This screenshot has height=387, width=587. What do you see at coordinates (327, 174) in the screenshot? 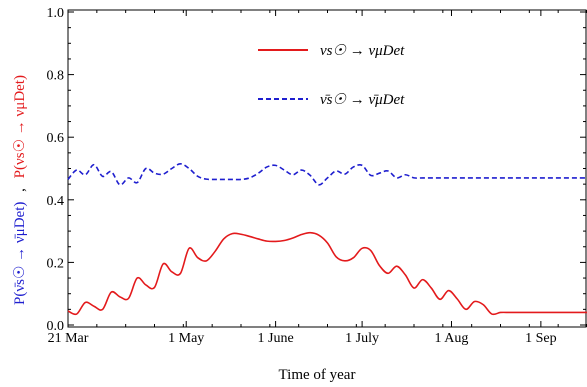
I see `series-line-antineutrino` at bounding box center [327, 174].